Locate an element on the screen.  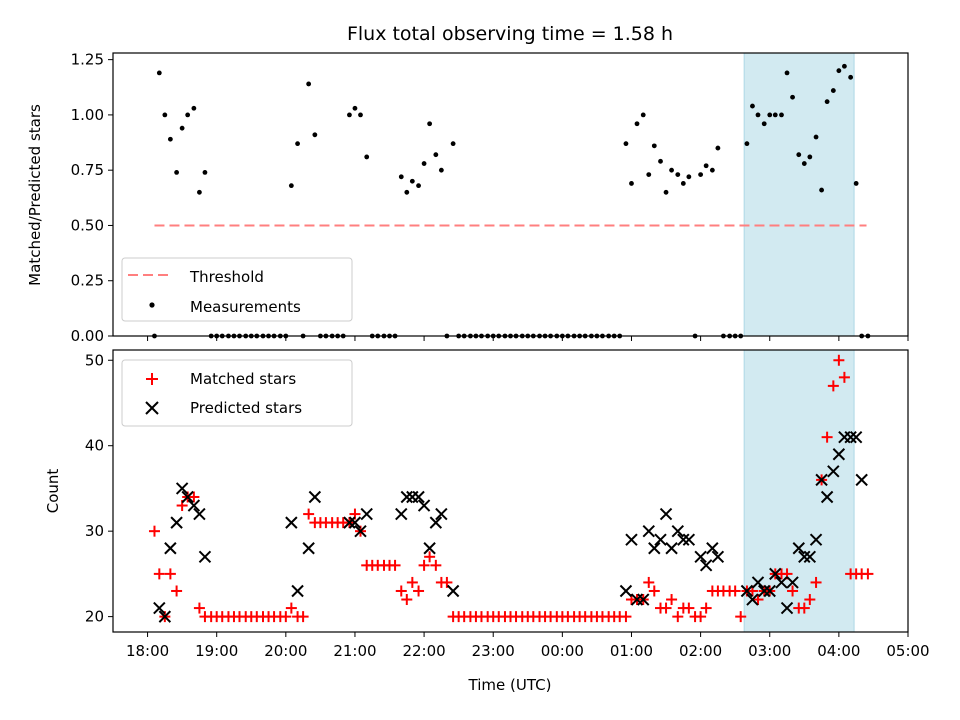
top-highlight-span is located at coordinates (799, 194).